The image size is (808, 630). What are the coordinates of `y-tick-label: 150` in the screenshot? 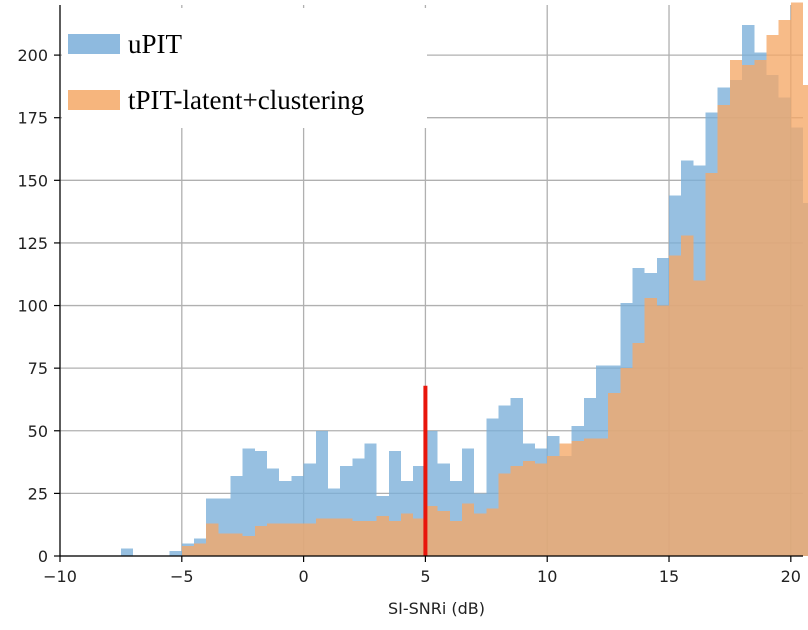 It's located at (32, 180).